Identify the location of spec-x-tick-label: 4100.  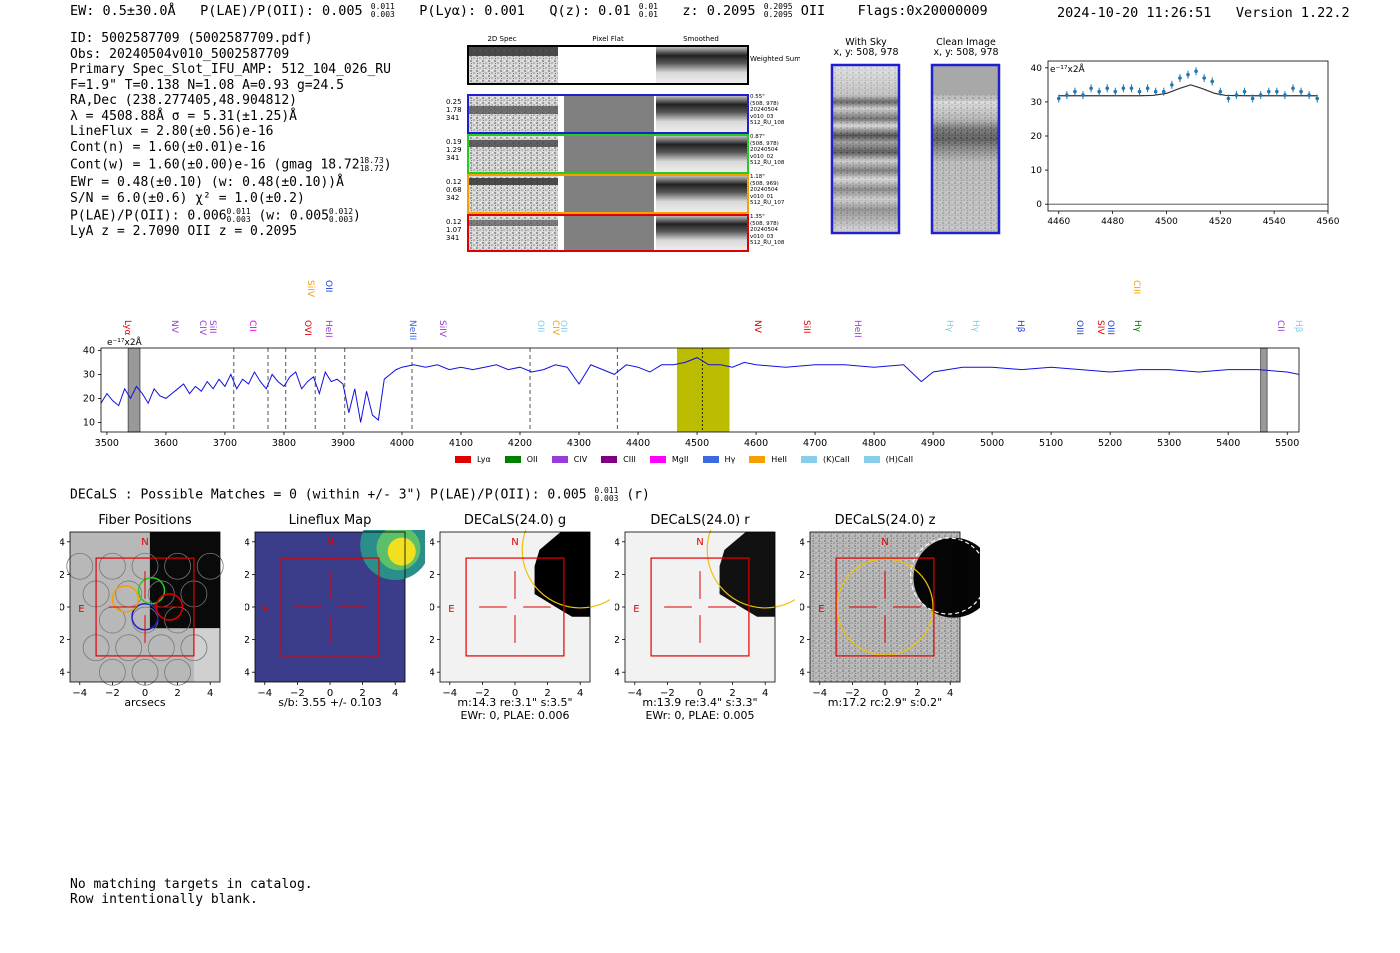
(461, 443).